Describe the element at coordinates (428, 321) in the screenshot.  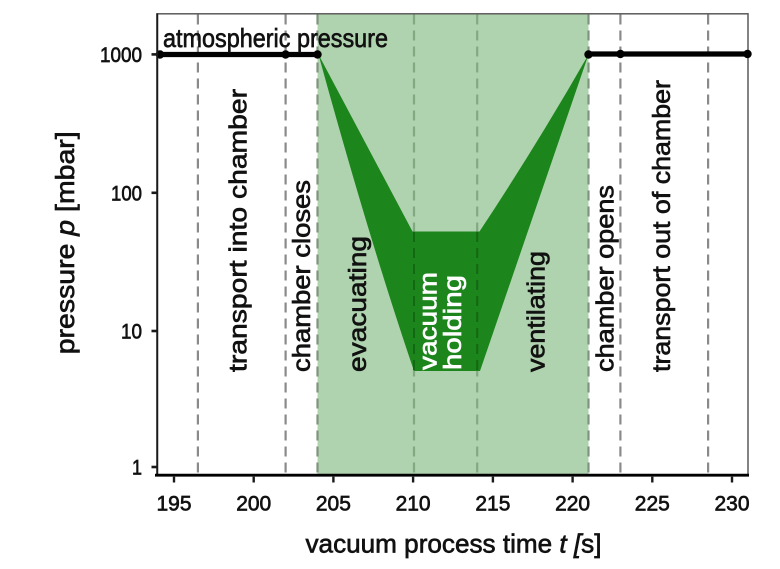
I see `svg-text: vacuum` at that location.